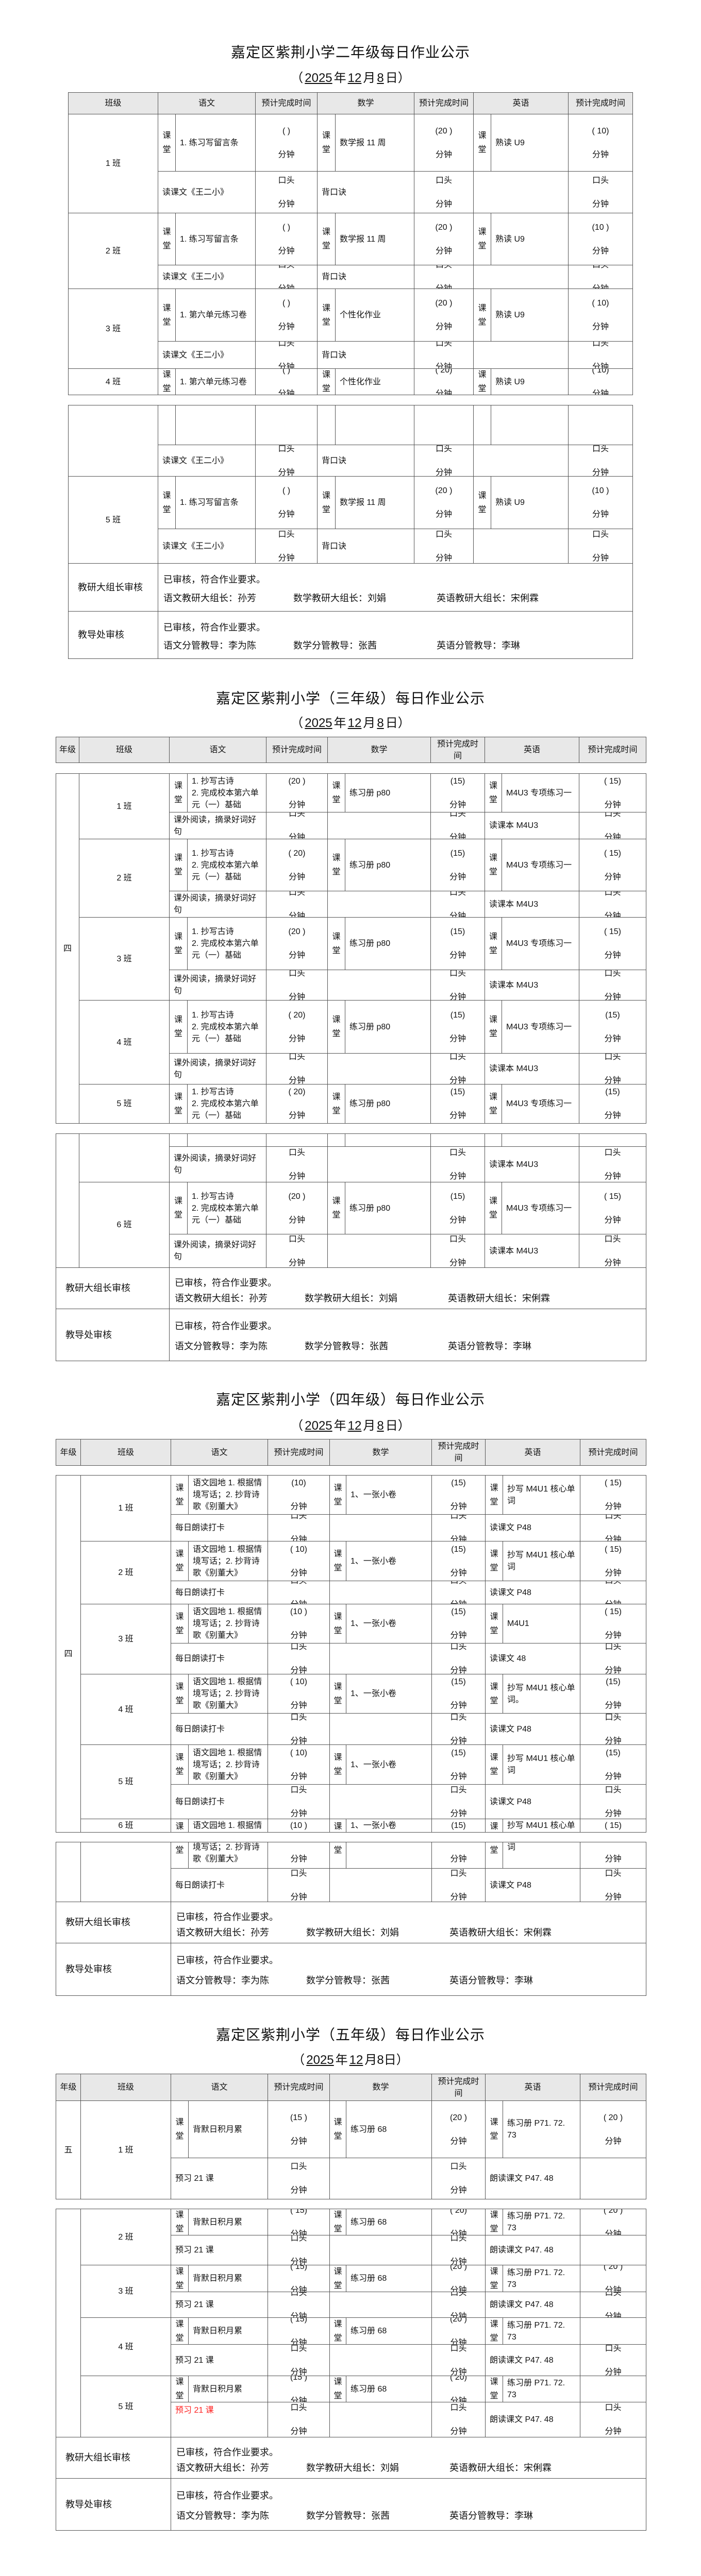 This screenshot has width=701, height=2576. Describe the element at coordinates (521, 103) in the screenshot. I see `column-header: 英语` at that location.